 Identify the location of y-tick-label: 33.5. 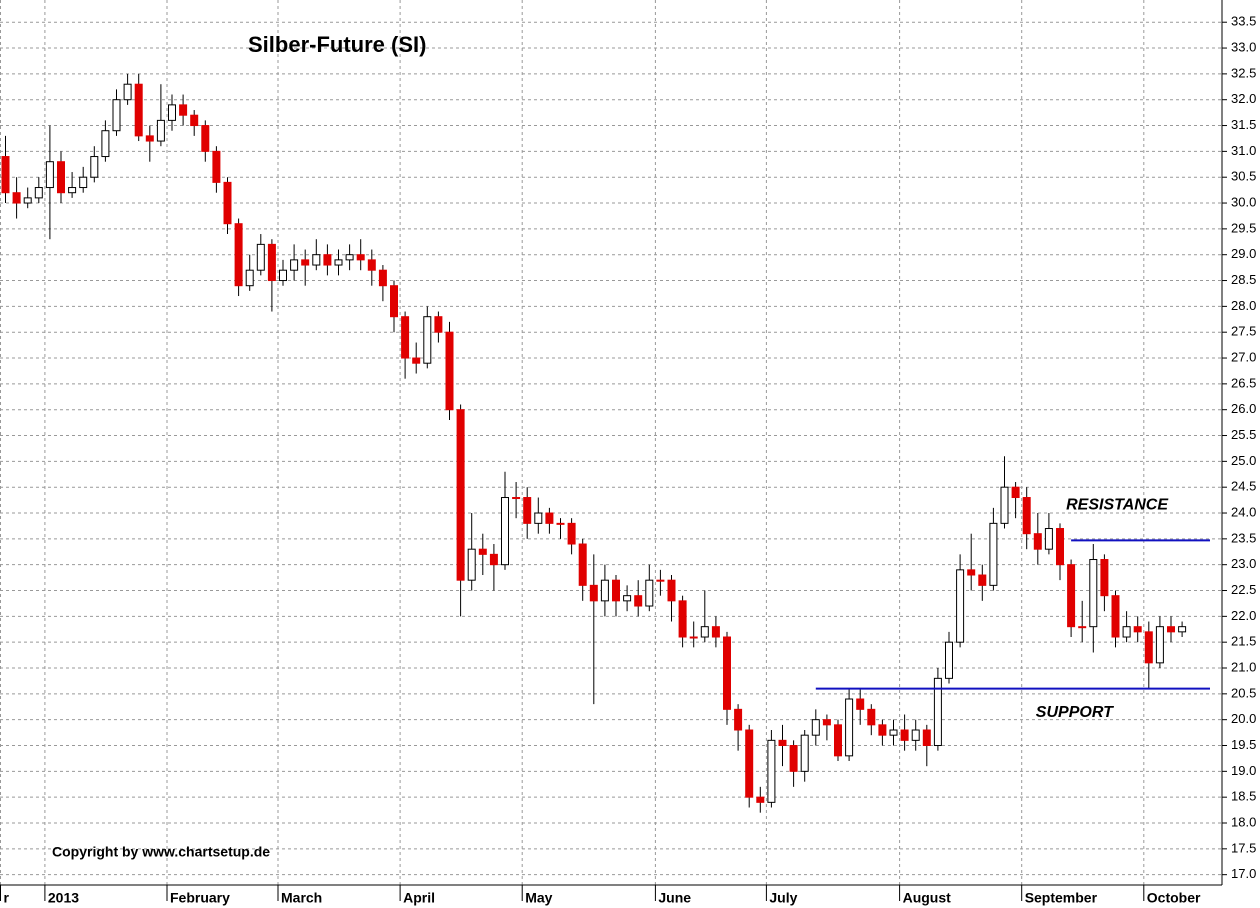
(1243, 21).